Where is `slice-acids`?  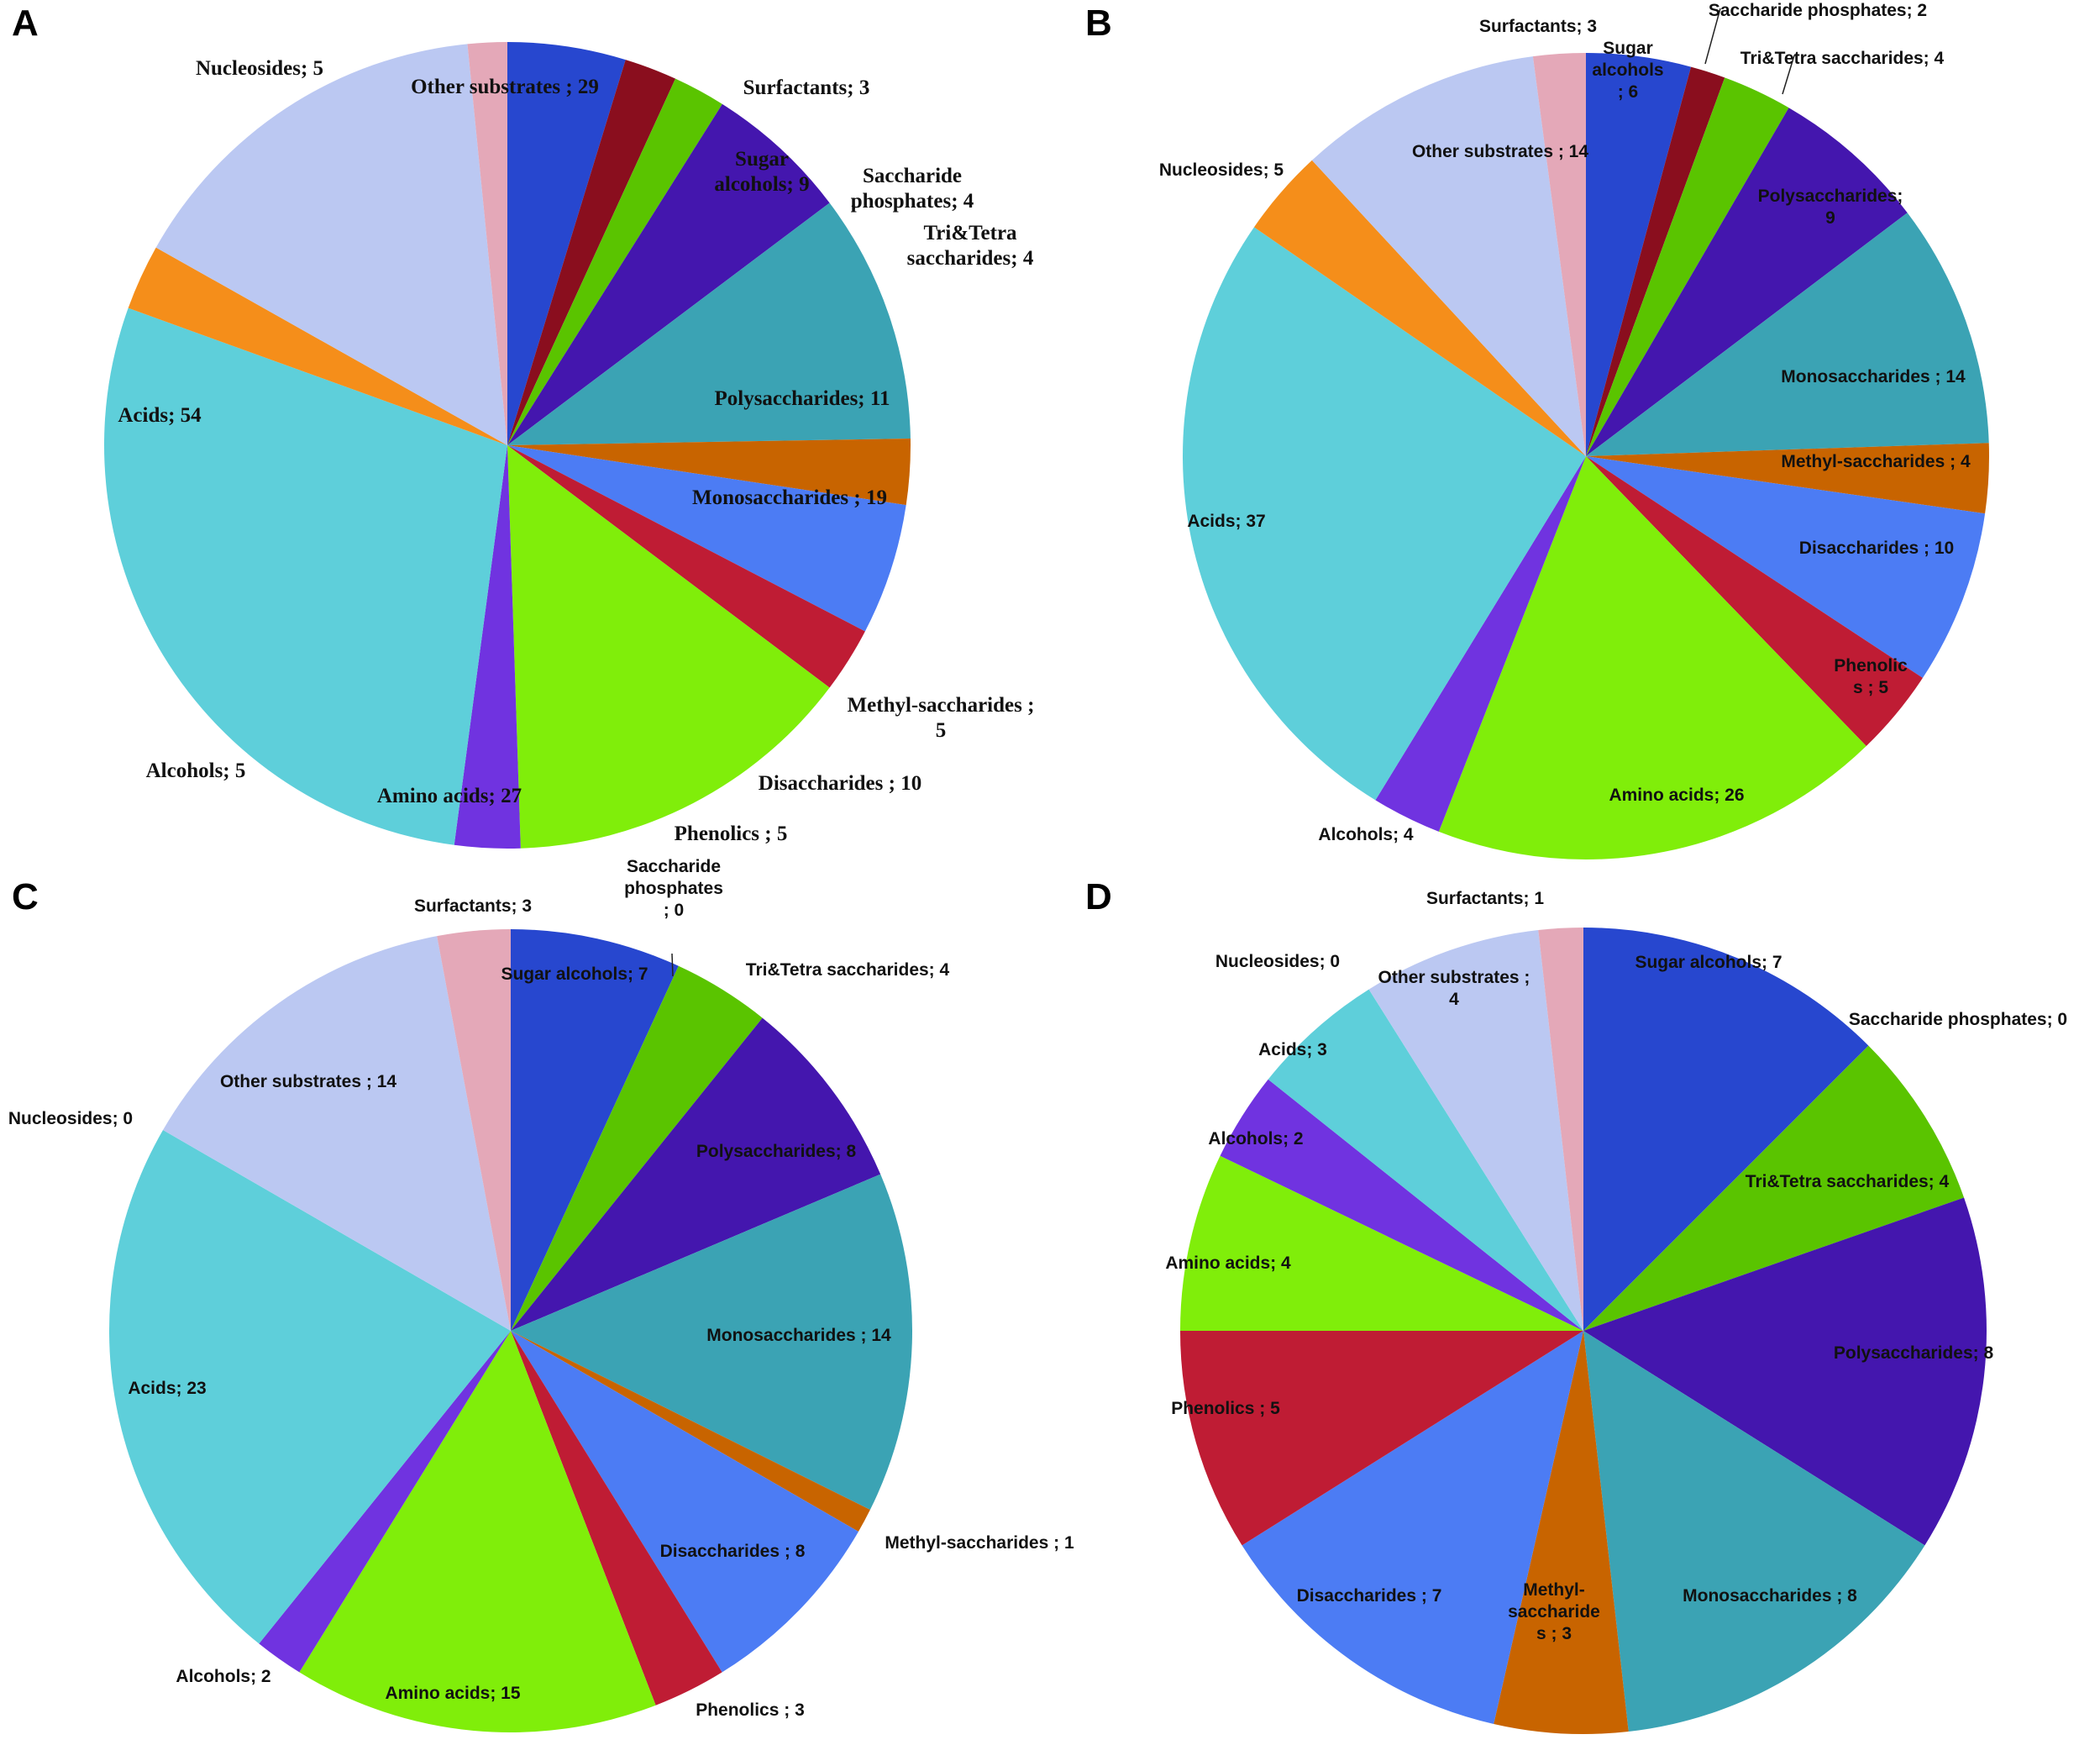 slice-acids is located at coordinates (1384, 514).